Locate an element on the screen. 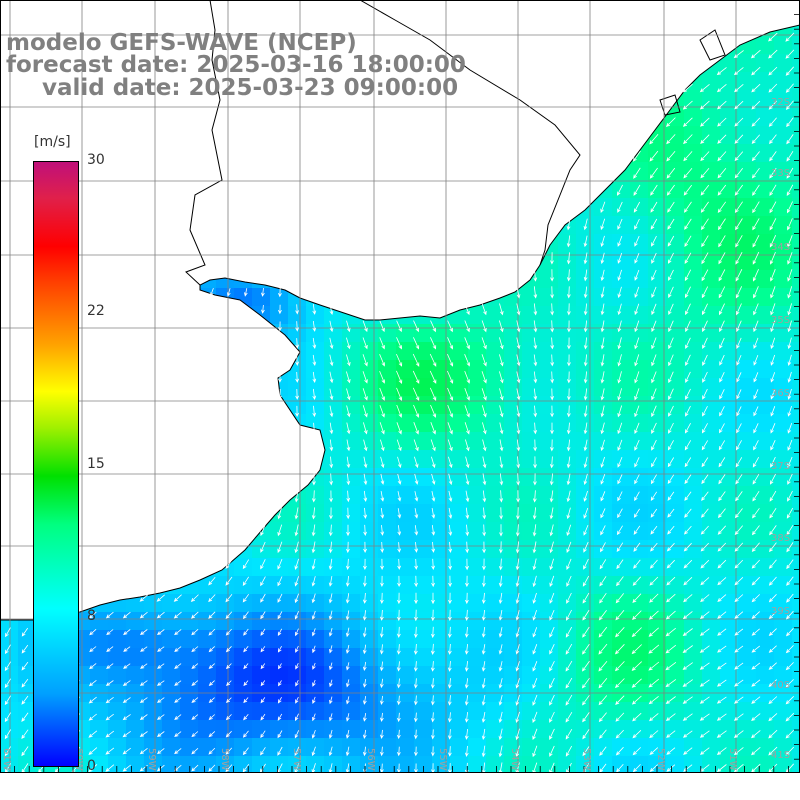 The image size is (800, 800). longitude-label: 56W is located at coordinates (370, 759).